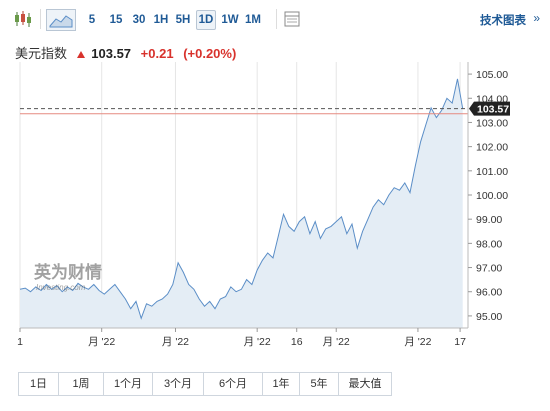 Image resolution: width=550 pixels, height=411 pixels. I want to click on range-1m-button: 1个月, so click(128, 384).